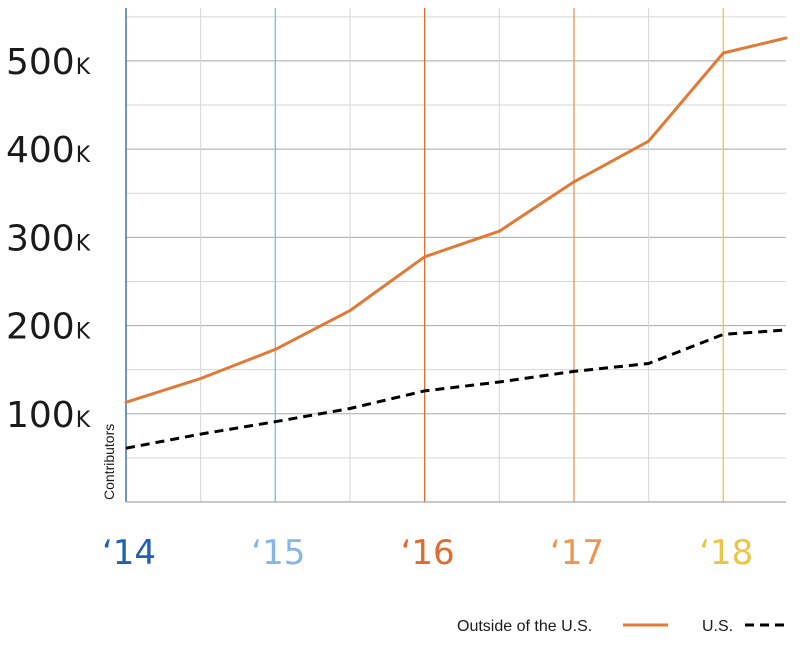 The width and height of the screenshot is (800, 645). I want to click on x-tick-label: ‘14, so click(129, 553).